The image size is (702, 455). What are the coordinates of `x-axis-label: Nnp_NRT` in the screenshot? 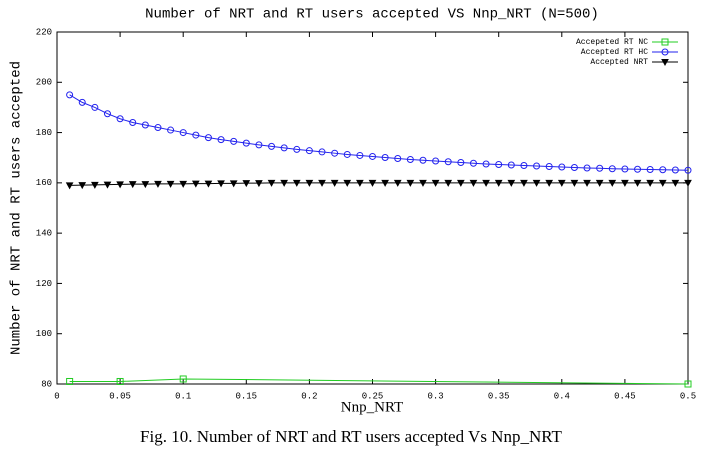 It's located at (372, 407).